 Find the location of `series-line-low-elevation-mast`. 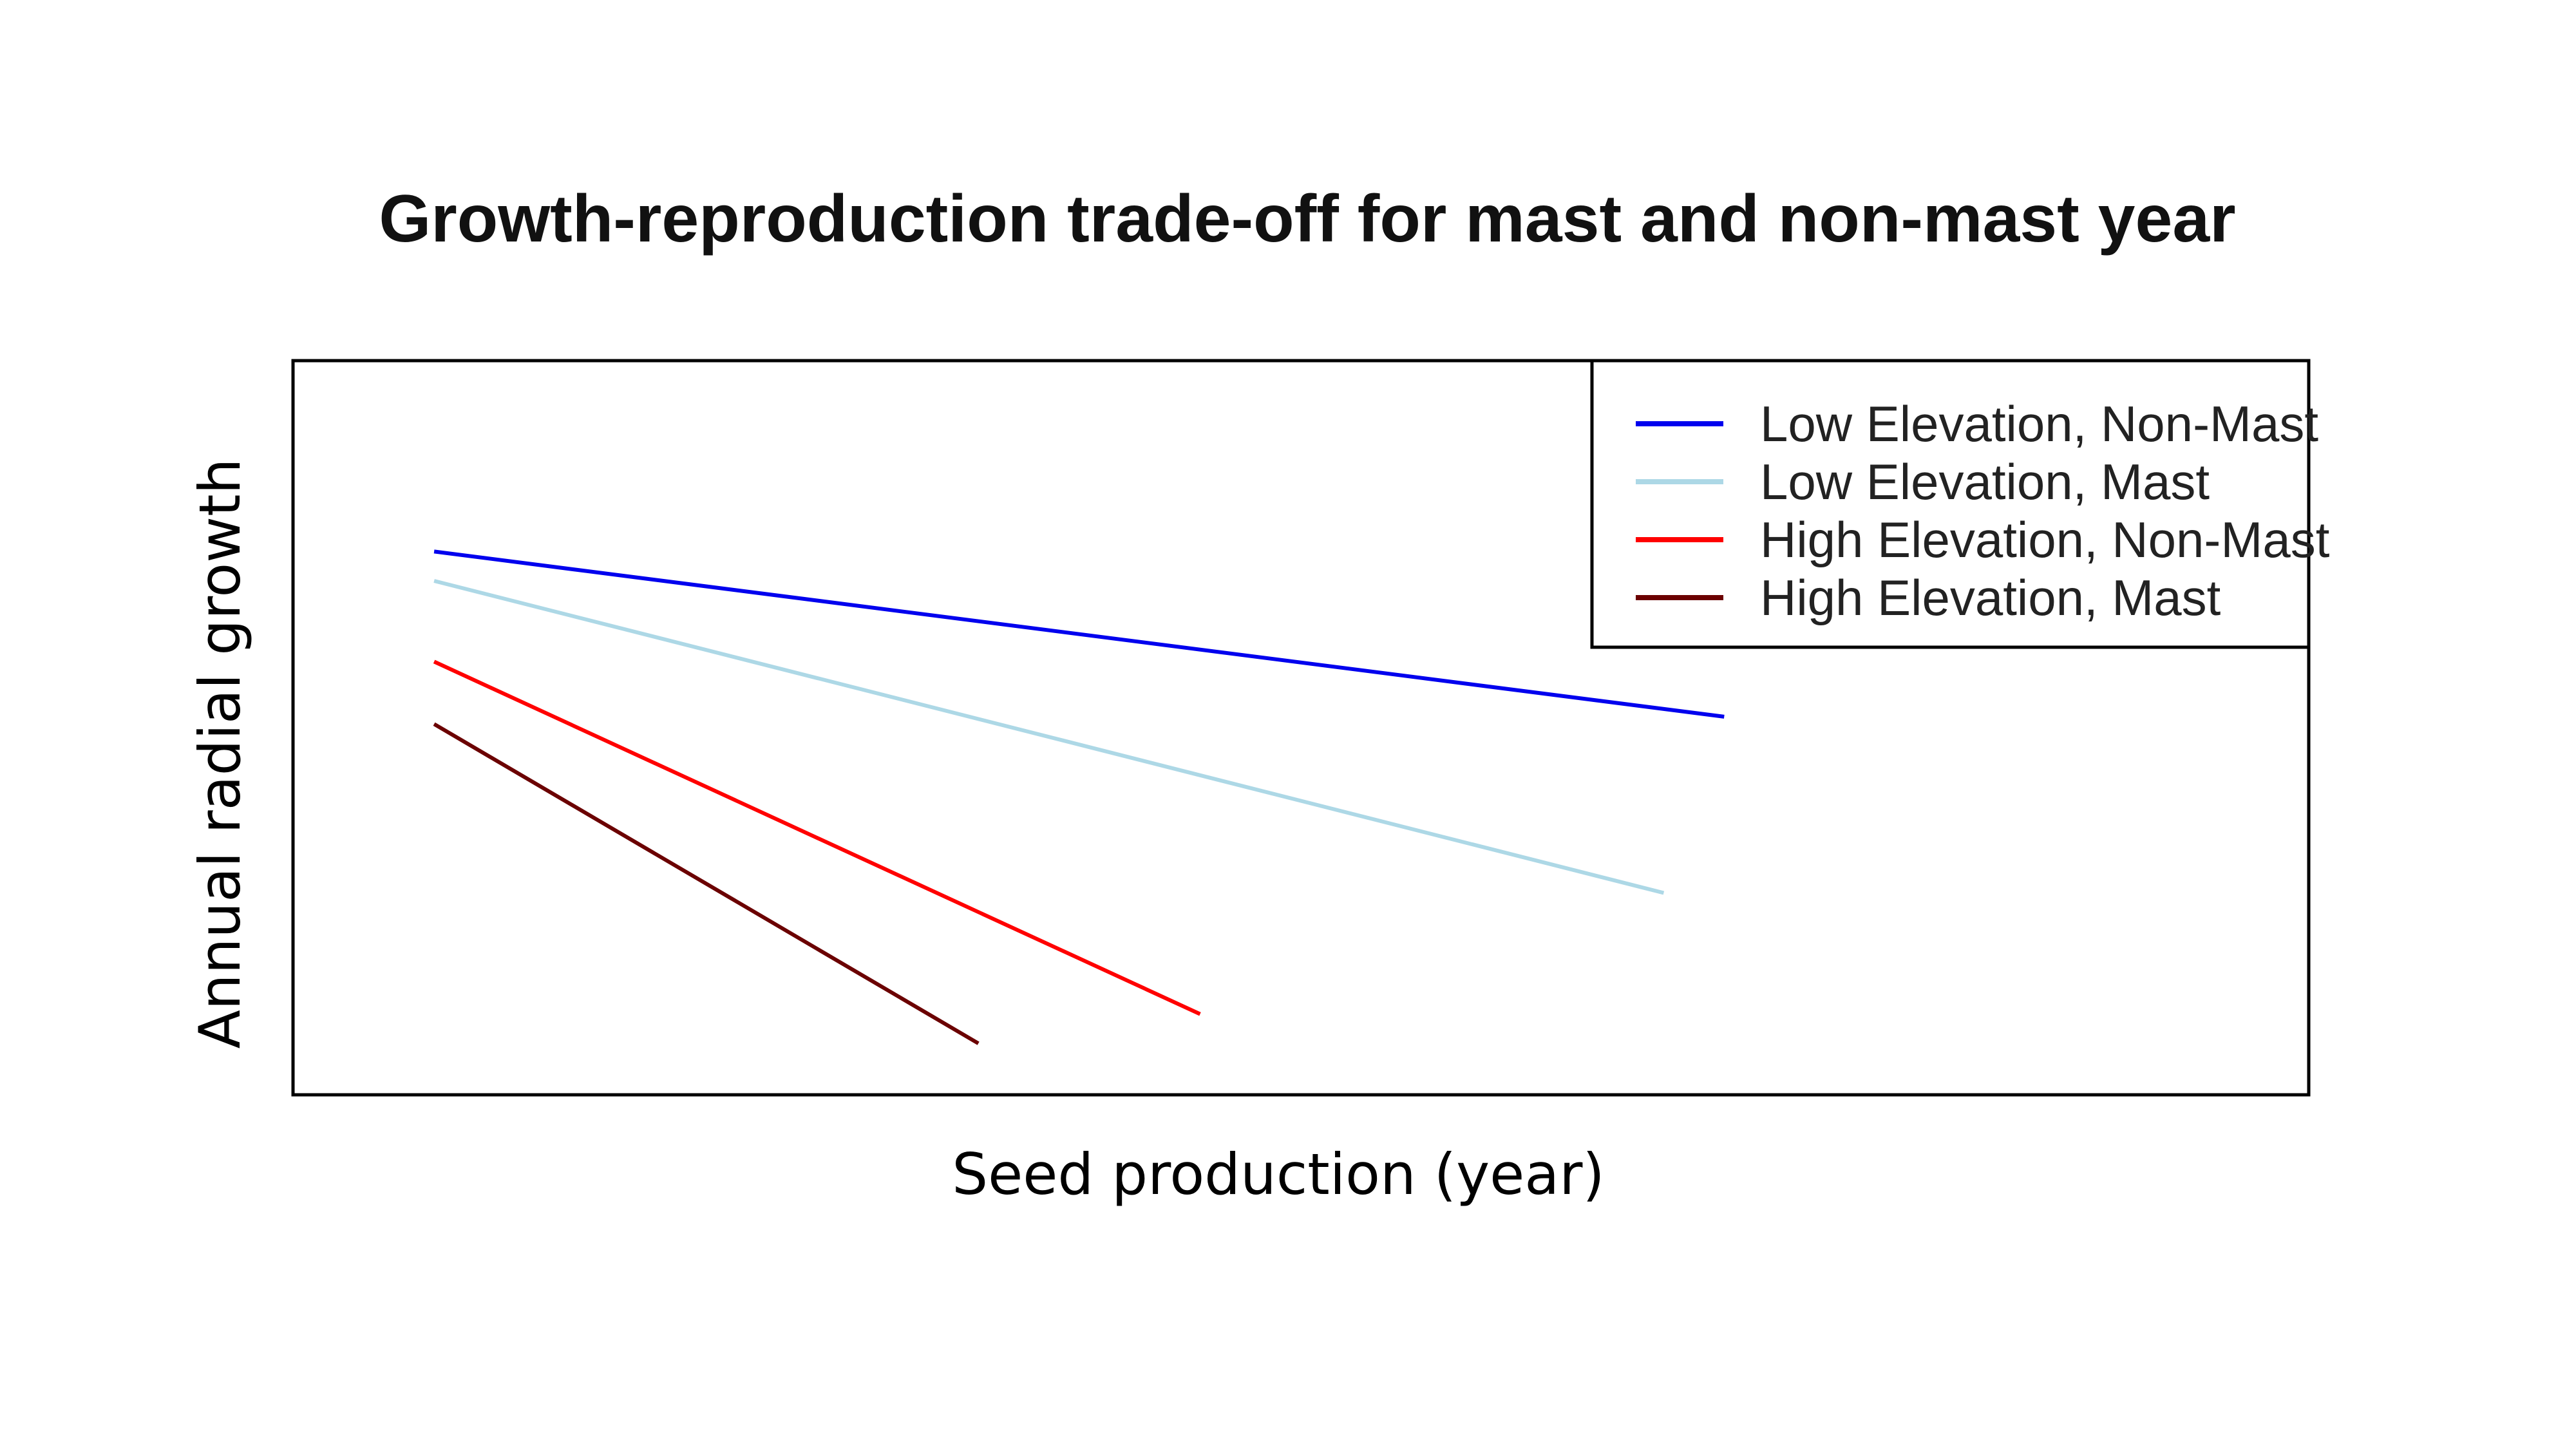

series-line-low-elevation-mast is located at coordinates (1049, 737).